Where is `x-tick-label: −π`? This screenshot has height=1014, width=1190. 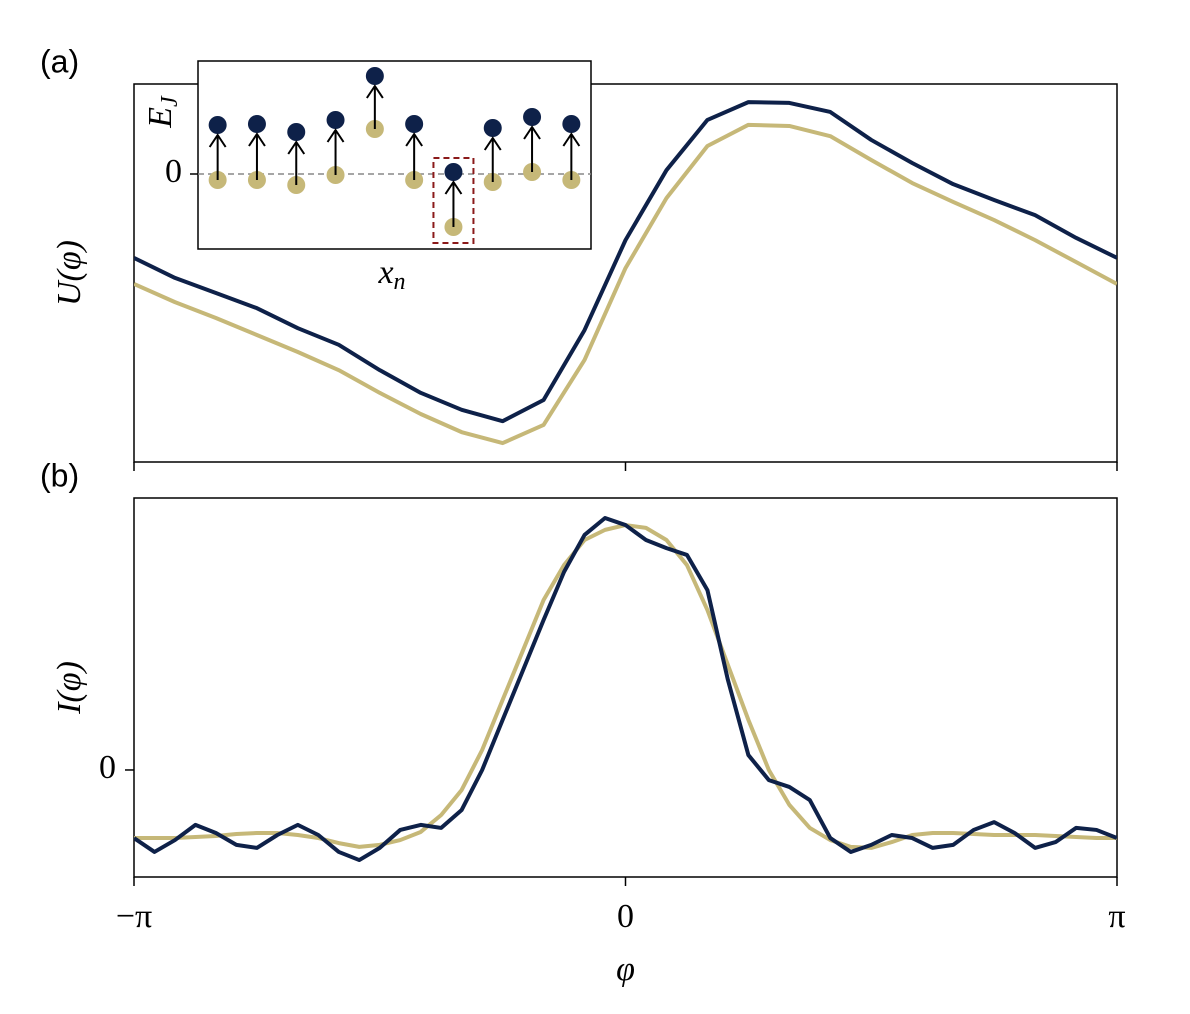 x-tick-label: −π is located at coordinates (134, 916).